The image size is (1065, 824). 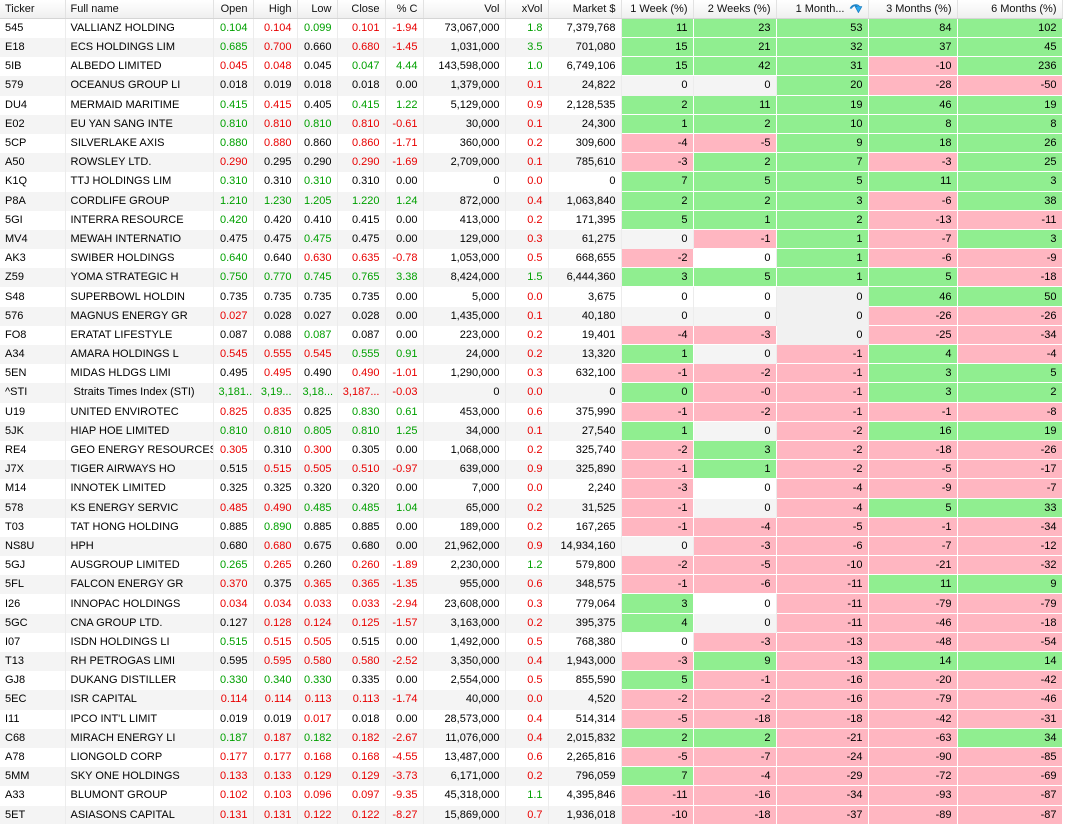 I want to click on column-header-close: Close, so click(x=361, y=9).